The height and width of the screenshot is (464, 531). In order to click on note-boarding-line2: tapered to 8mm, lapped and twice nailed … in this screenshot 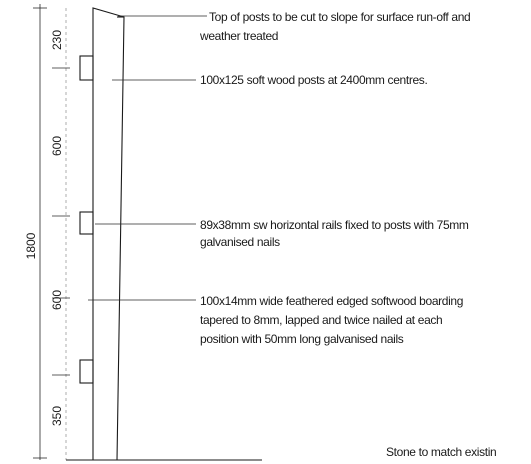, I will do `click(321, 320)`.